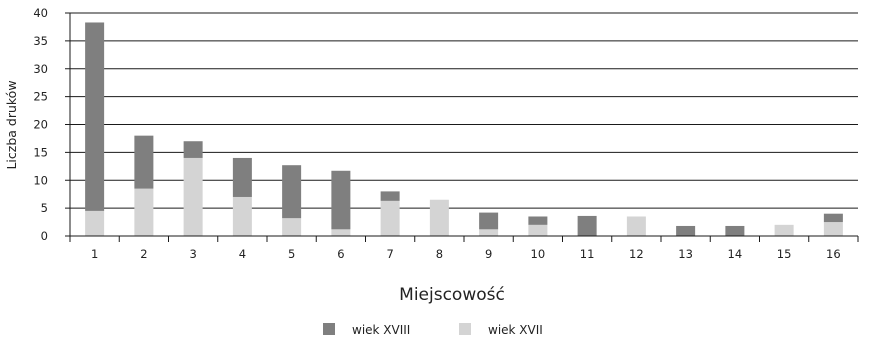 The image size is (879, 343). I want to click on y-tick-label: 25, so click(40, 97).